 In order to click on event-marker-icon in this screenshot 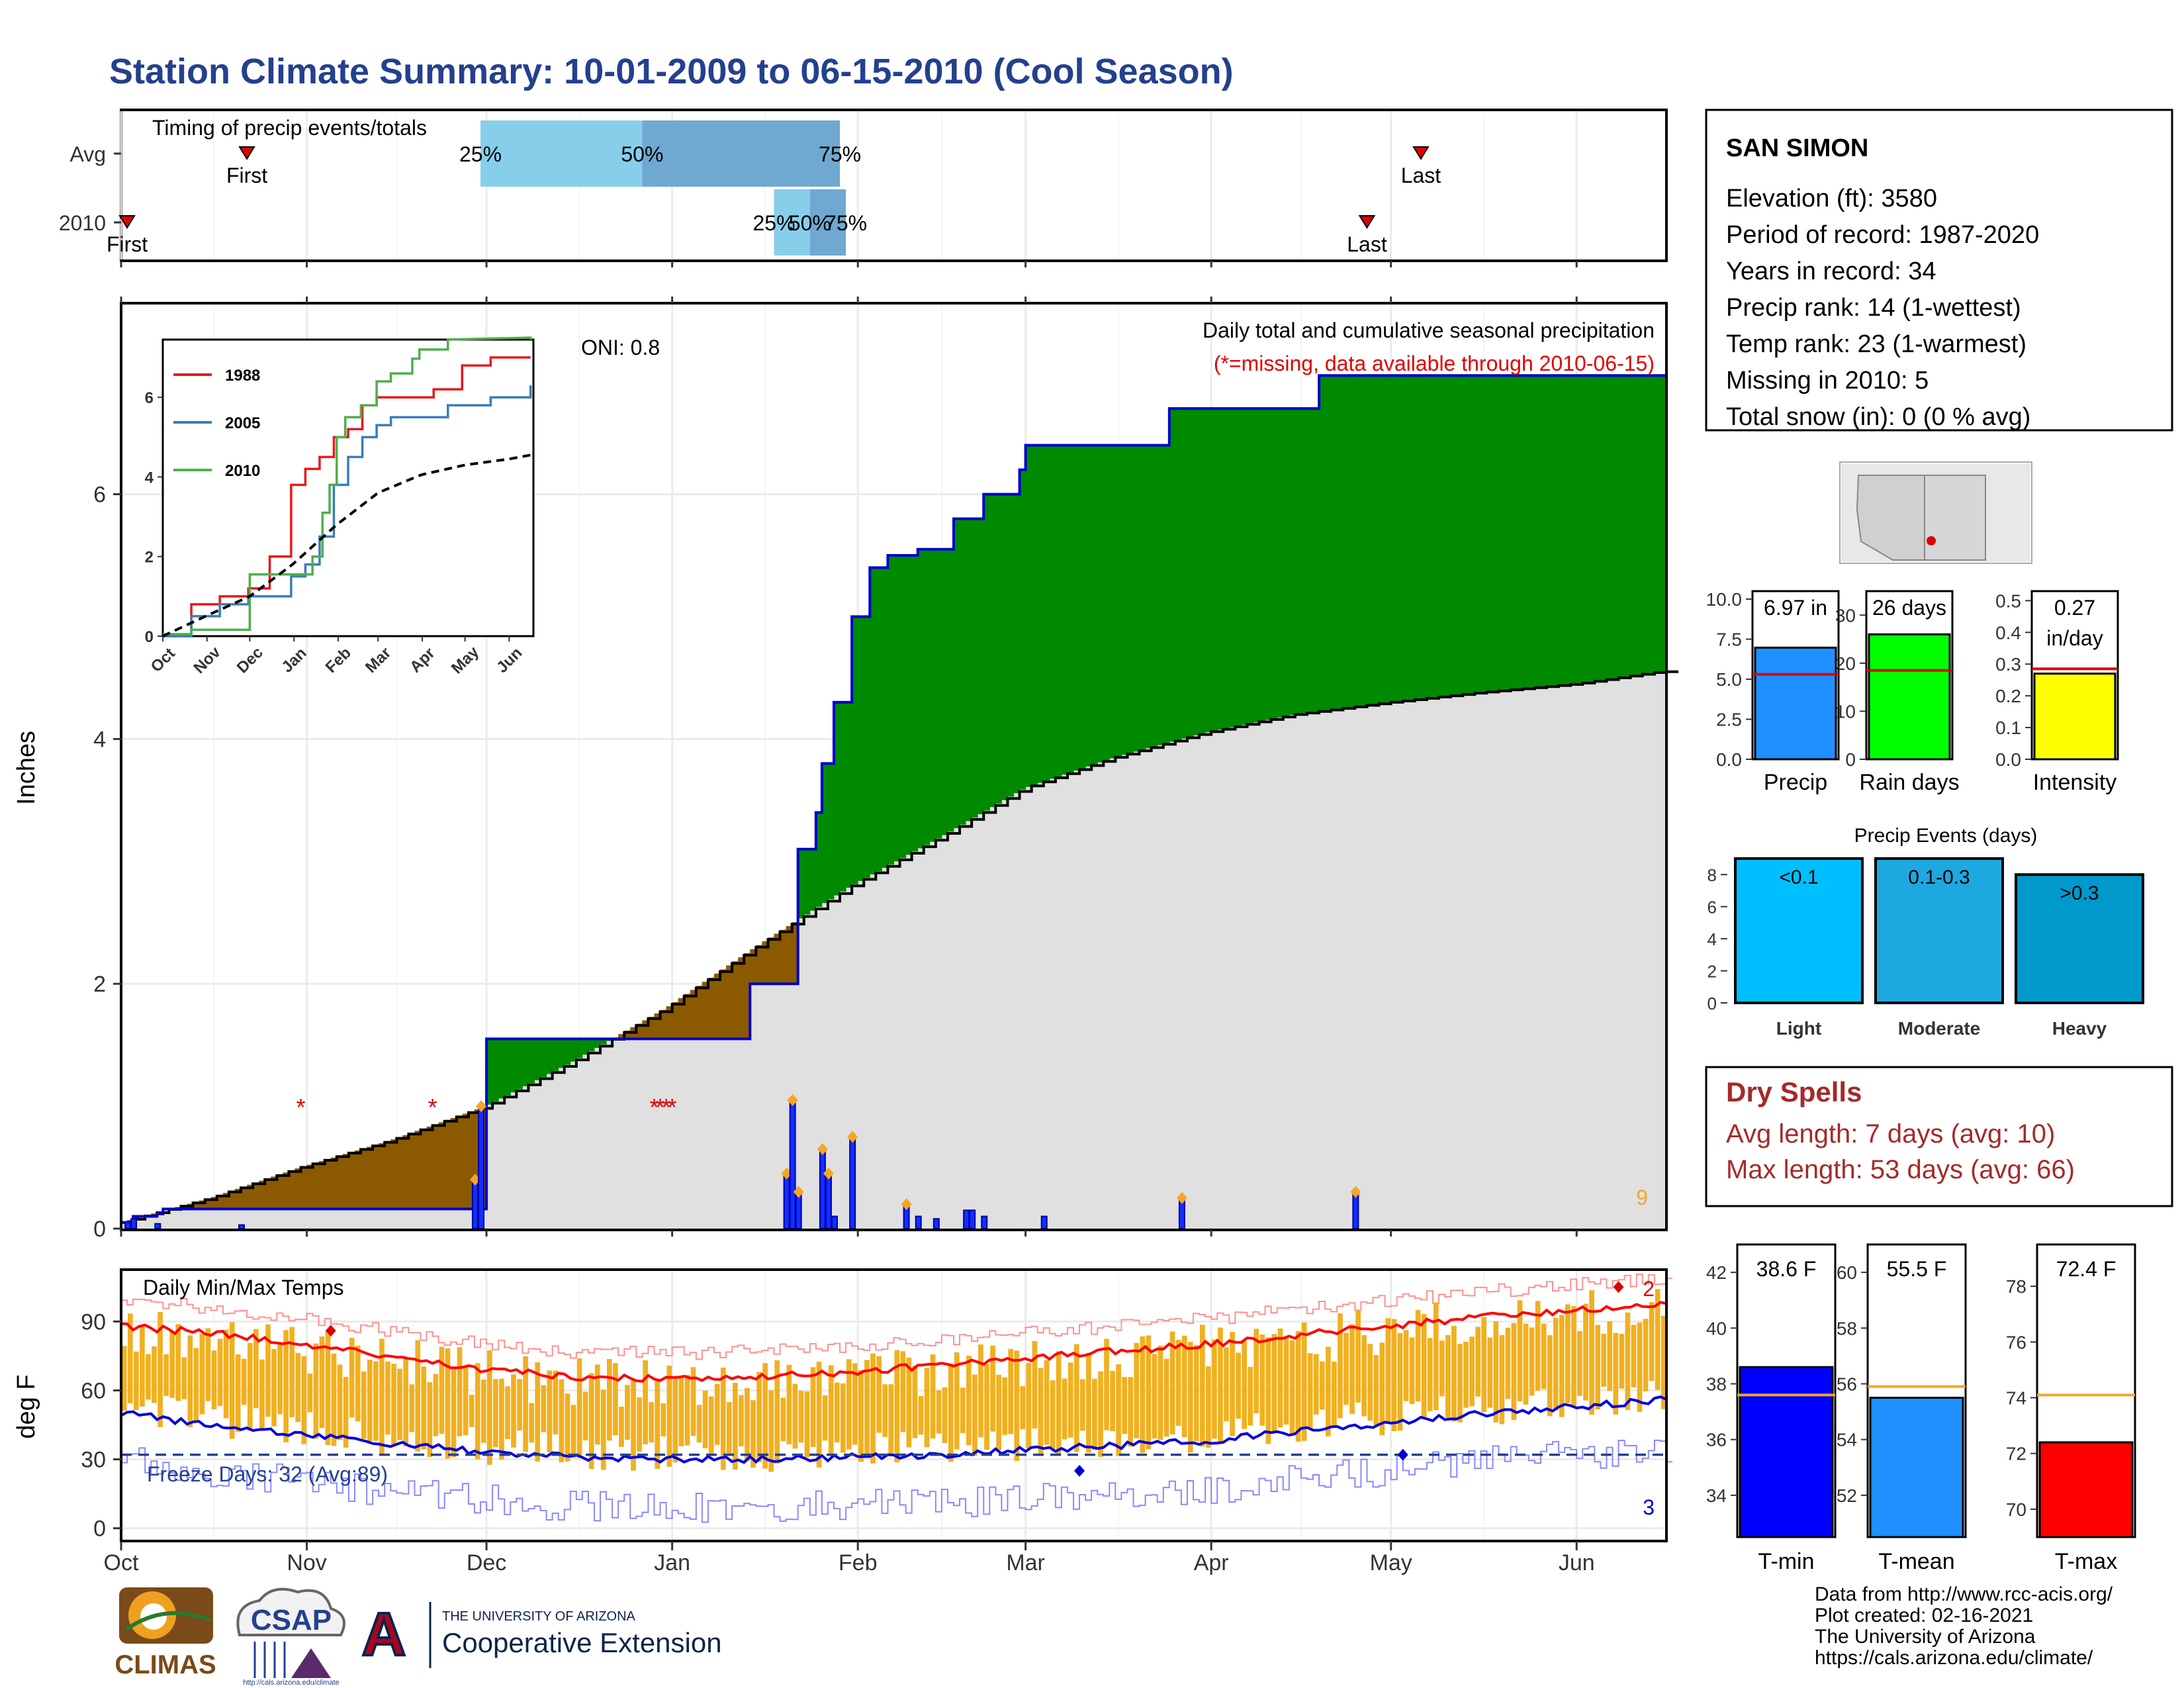, I will do `click(792, 1100)`.